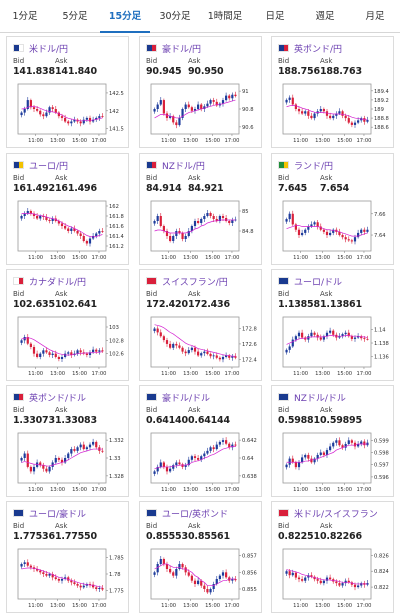  What do you see at coordinates (186, 399) in the screenshot?
I see `currency-pair-link: 豪ドル/ドル` at bounding box center [186, 399].